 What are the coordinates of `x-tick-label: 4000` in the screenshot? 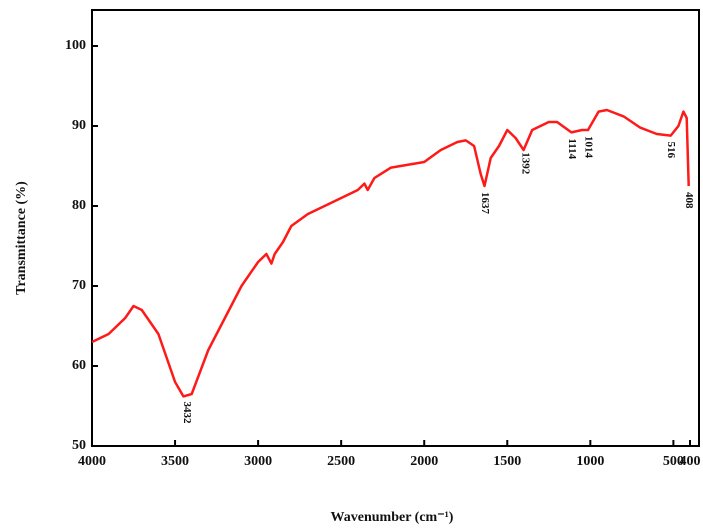 It's located at (92, 461).